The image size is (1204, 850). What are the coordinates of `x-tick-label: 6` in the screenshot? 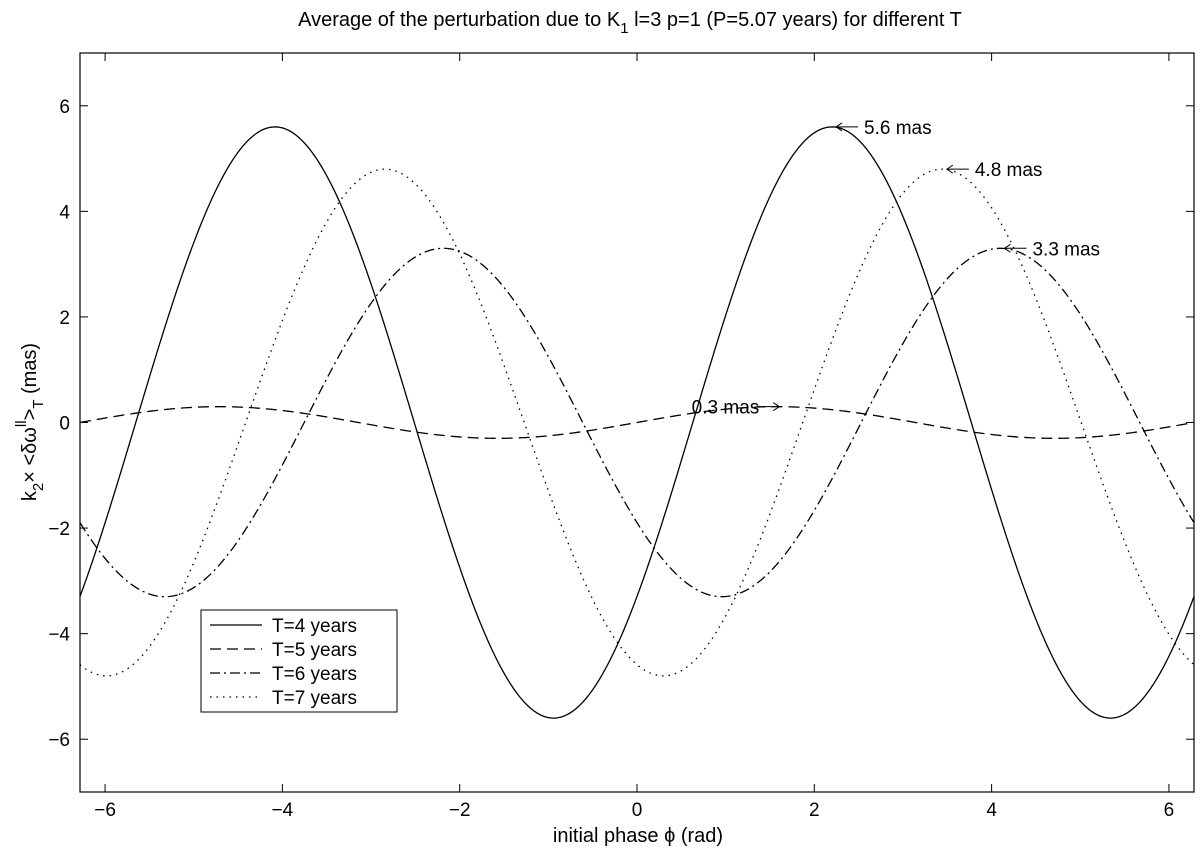 It's located at (1169, 810).